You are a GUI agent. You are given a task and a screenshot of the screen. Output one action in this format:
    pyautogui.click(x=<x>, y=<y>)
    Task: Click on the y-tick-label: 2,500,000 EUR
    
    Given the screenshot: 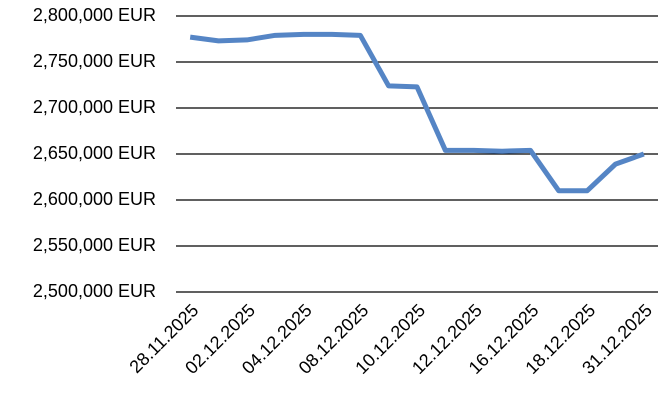 What is the action you would take?
    pyautogui.click(x=94, y=291)
    